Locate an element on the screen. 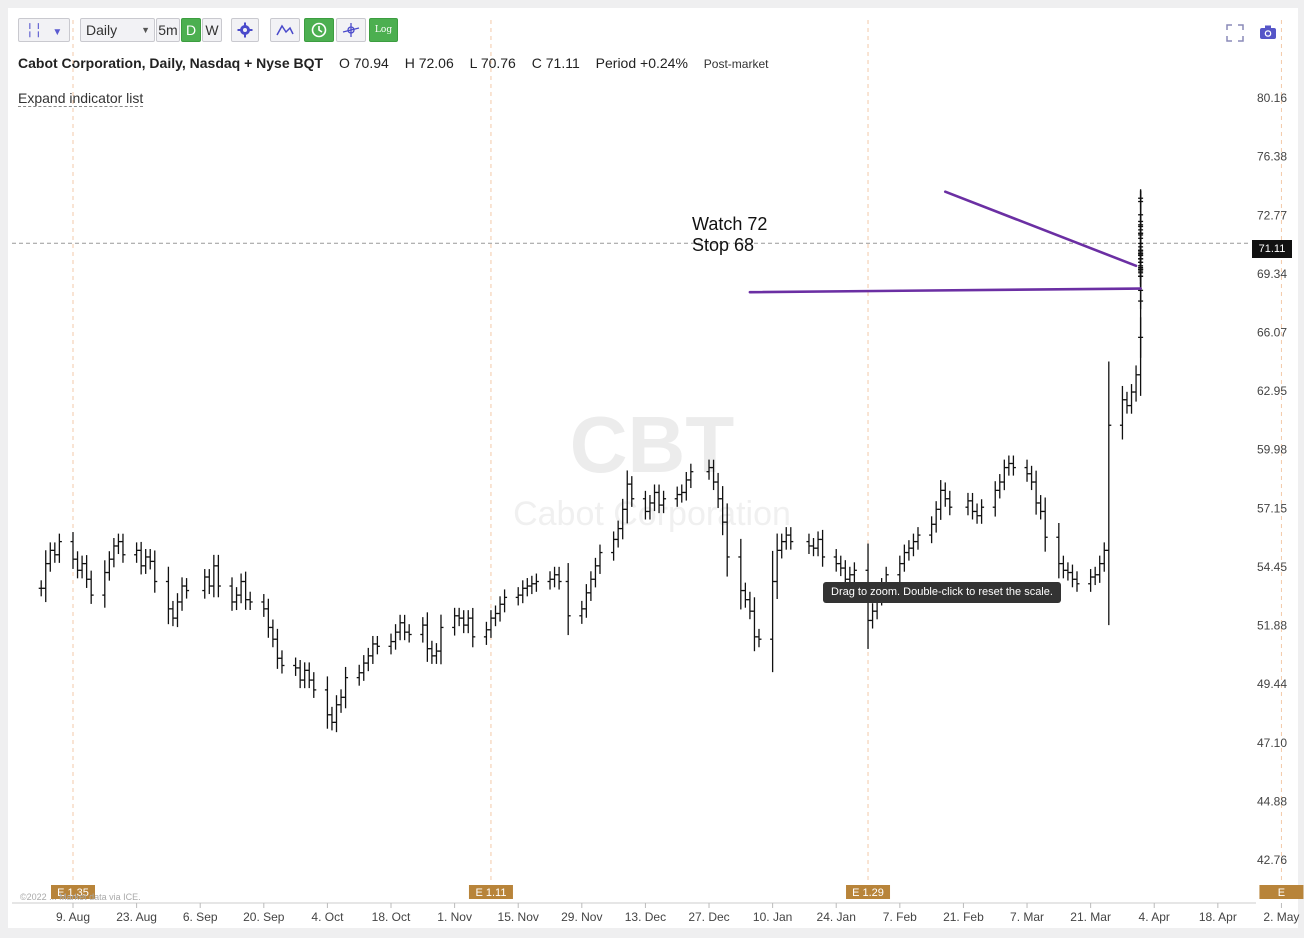  crosshair-button is located at coordinates (351, 30).